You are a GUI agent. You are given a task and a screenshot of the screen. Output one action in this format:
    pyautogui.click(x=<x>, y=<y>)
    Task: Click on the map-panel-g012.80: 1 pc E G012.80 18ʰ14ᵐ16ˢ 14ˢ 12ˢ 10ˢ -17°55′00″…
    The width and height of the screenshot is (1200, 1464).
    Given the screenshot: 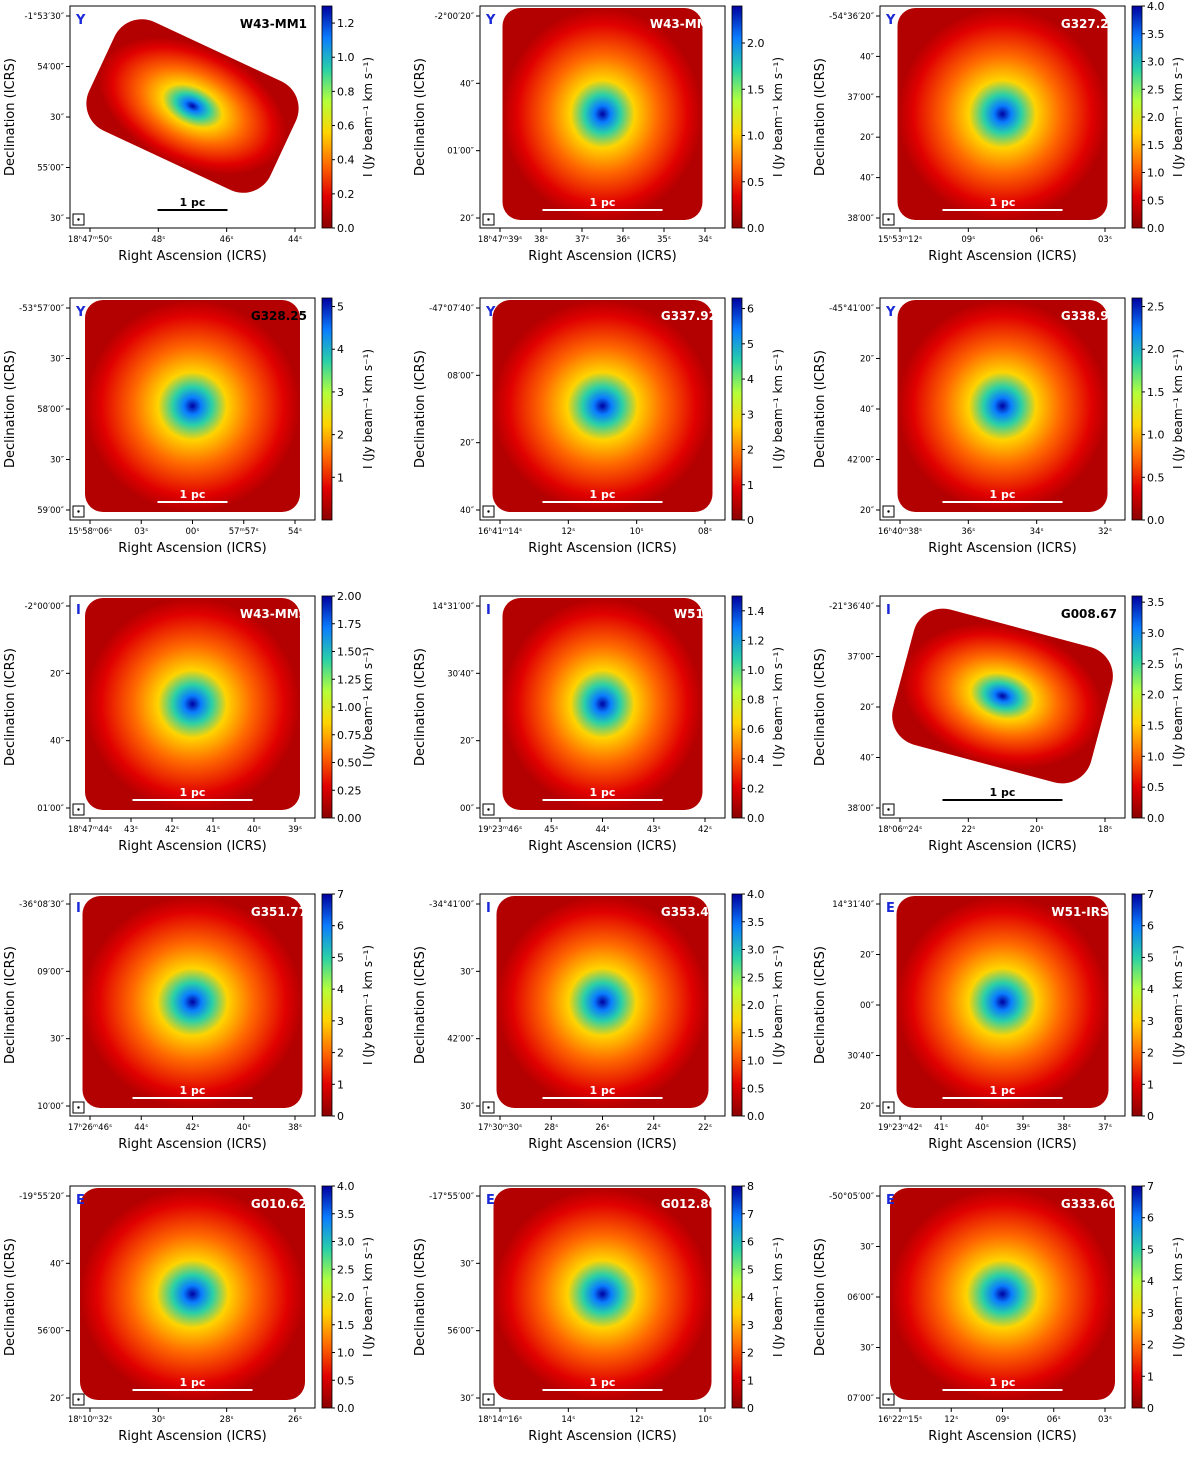 What is the action you would take?
    pyautogui.click(x=605, y=1320)
    